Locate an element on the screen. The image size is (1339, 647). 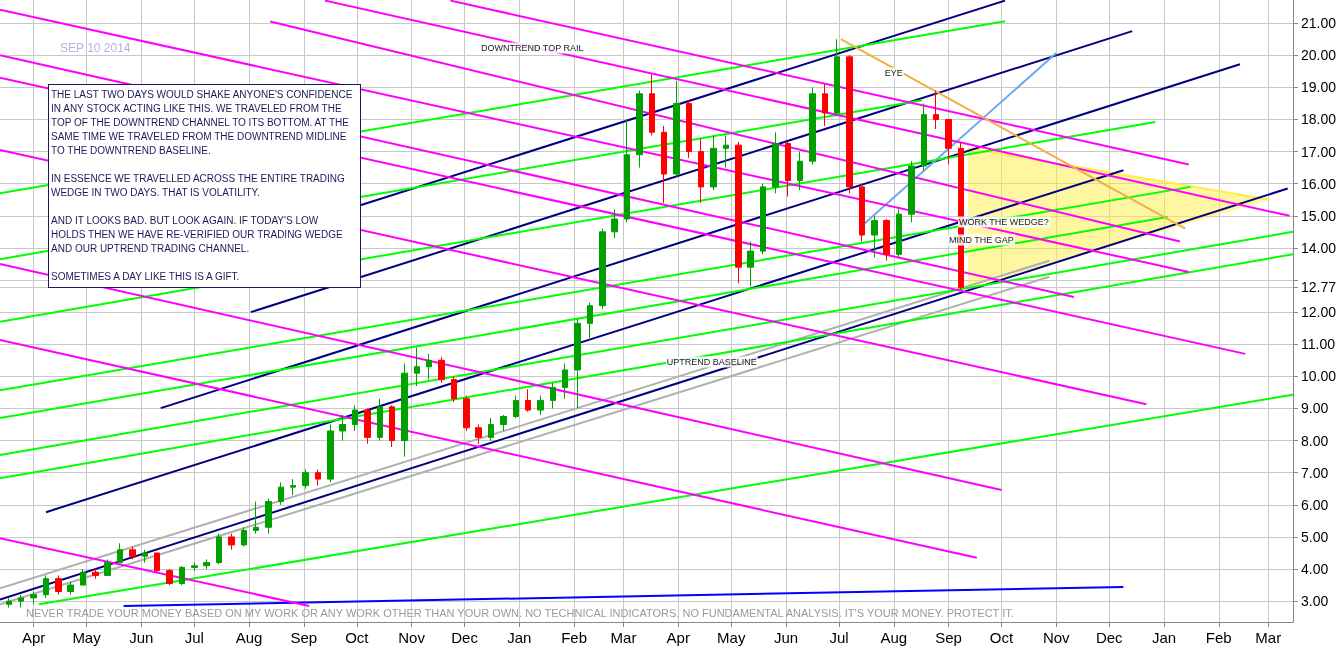
x-tick-label: Feb is located at coordinates (574, 637).